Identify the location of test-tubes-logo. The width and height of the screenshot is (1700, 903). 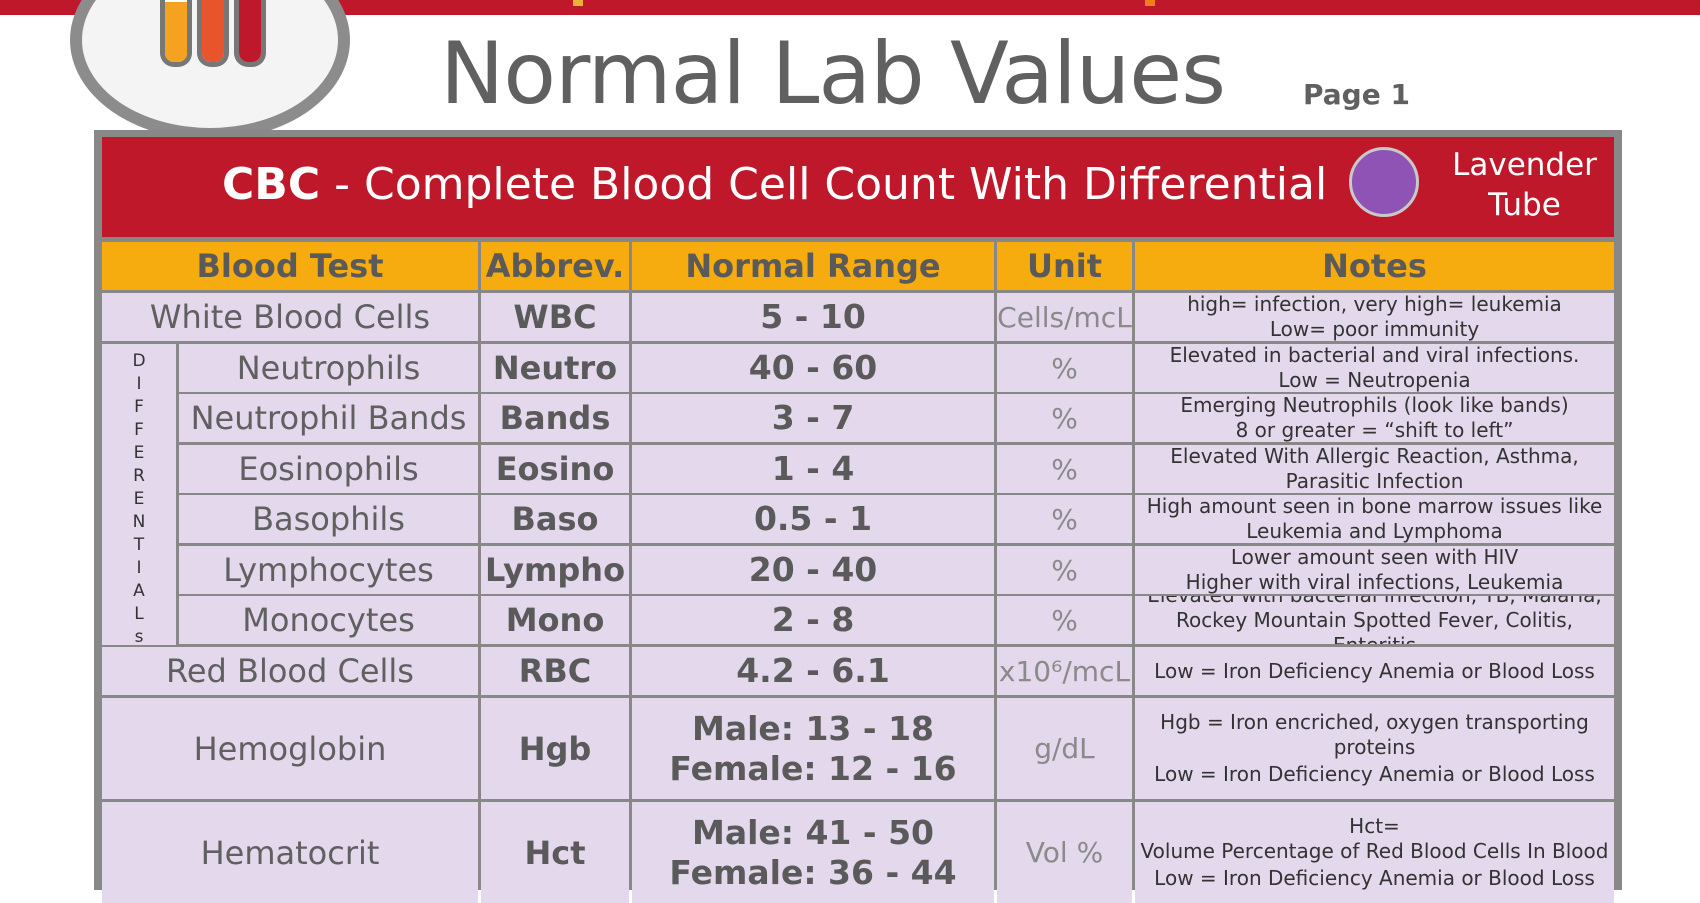
(210, 70).